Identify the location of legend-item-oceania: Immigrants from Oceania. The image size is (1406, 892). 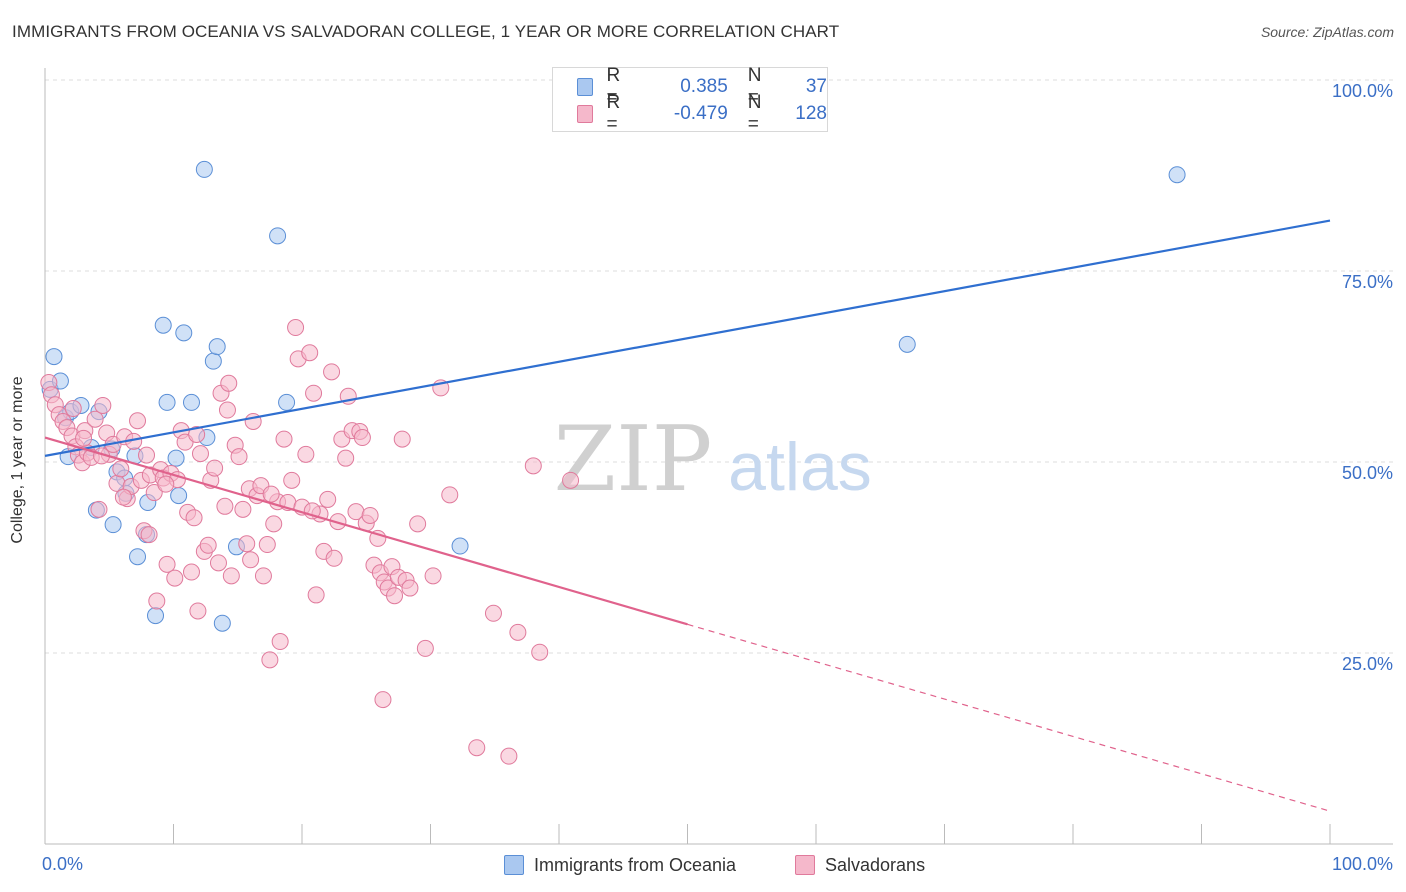
(620, 865).